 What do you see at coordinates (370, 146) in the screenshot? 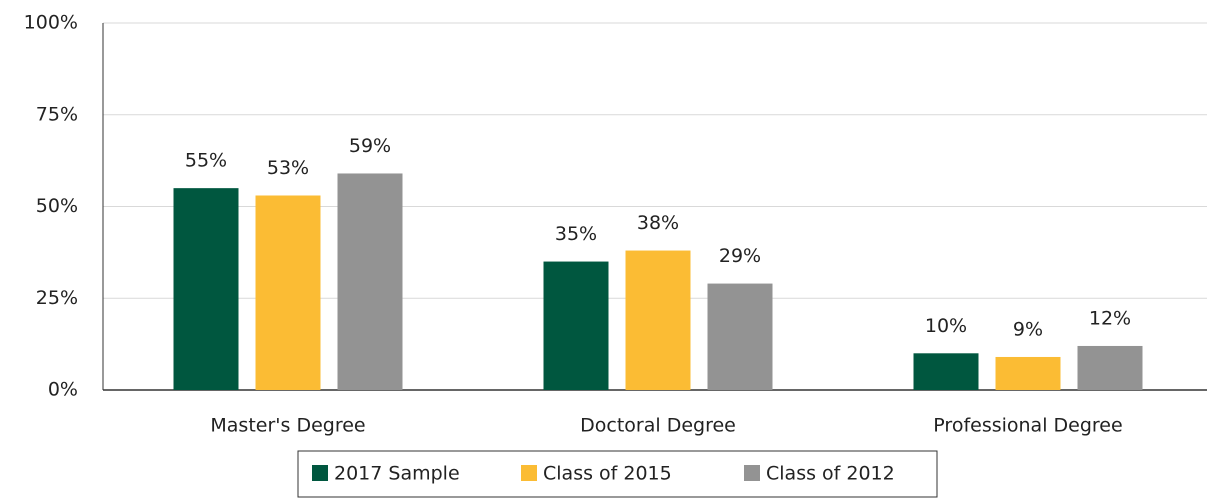
I see `data-label: 59%` at bounding box center [370, 146].